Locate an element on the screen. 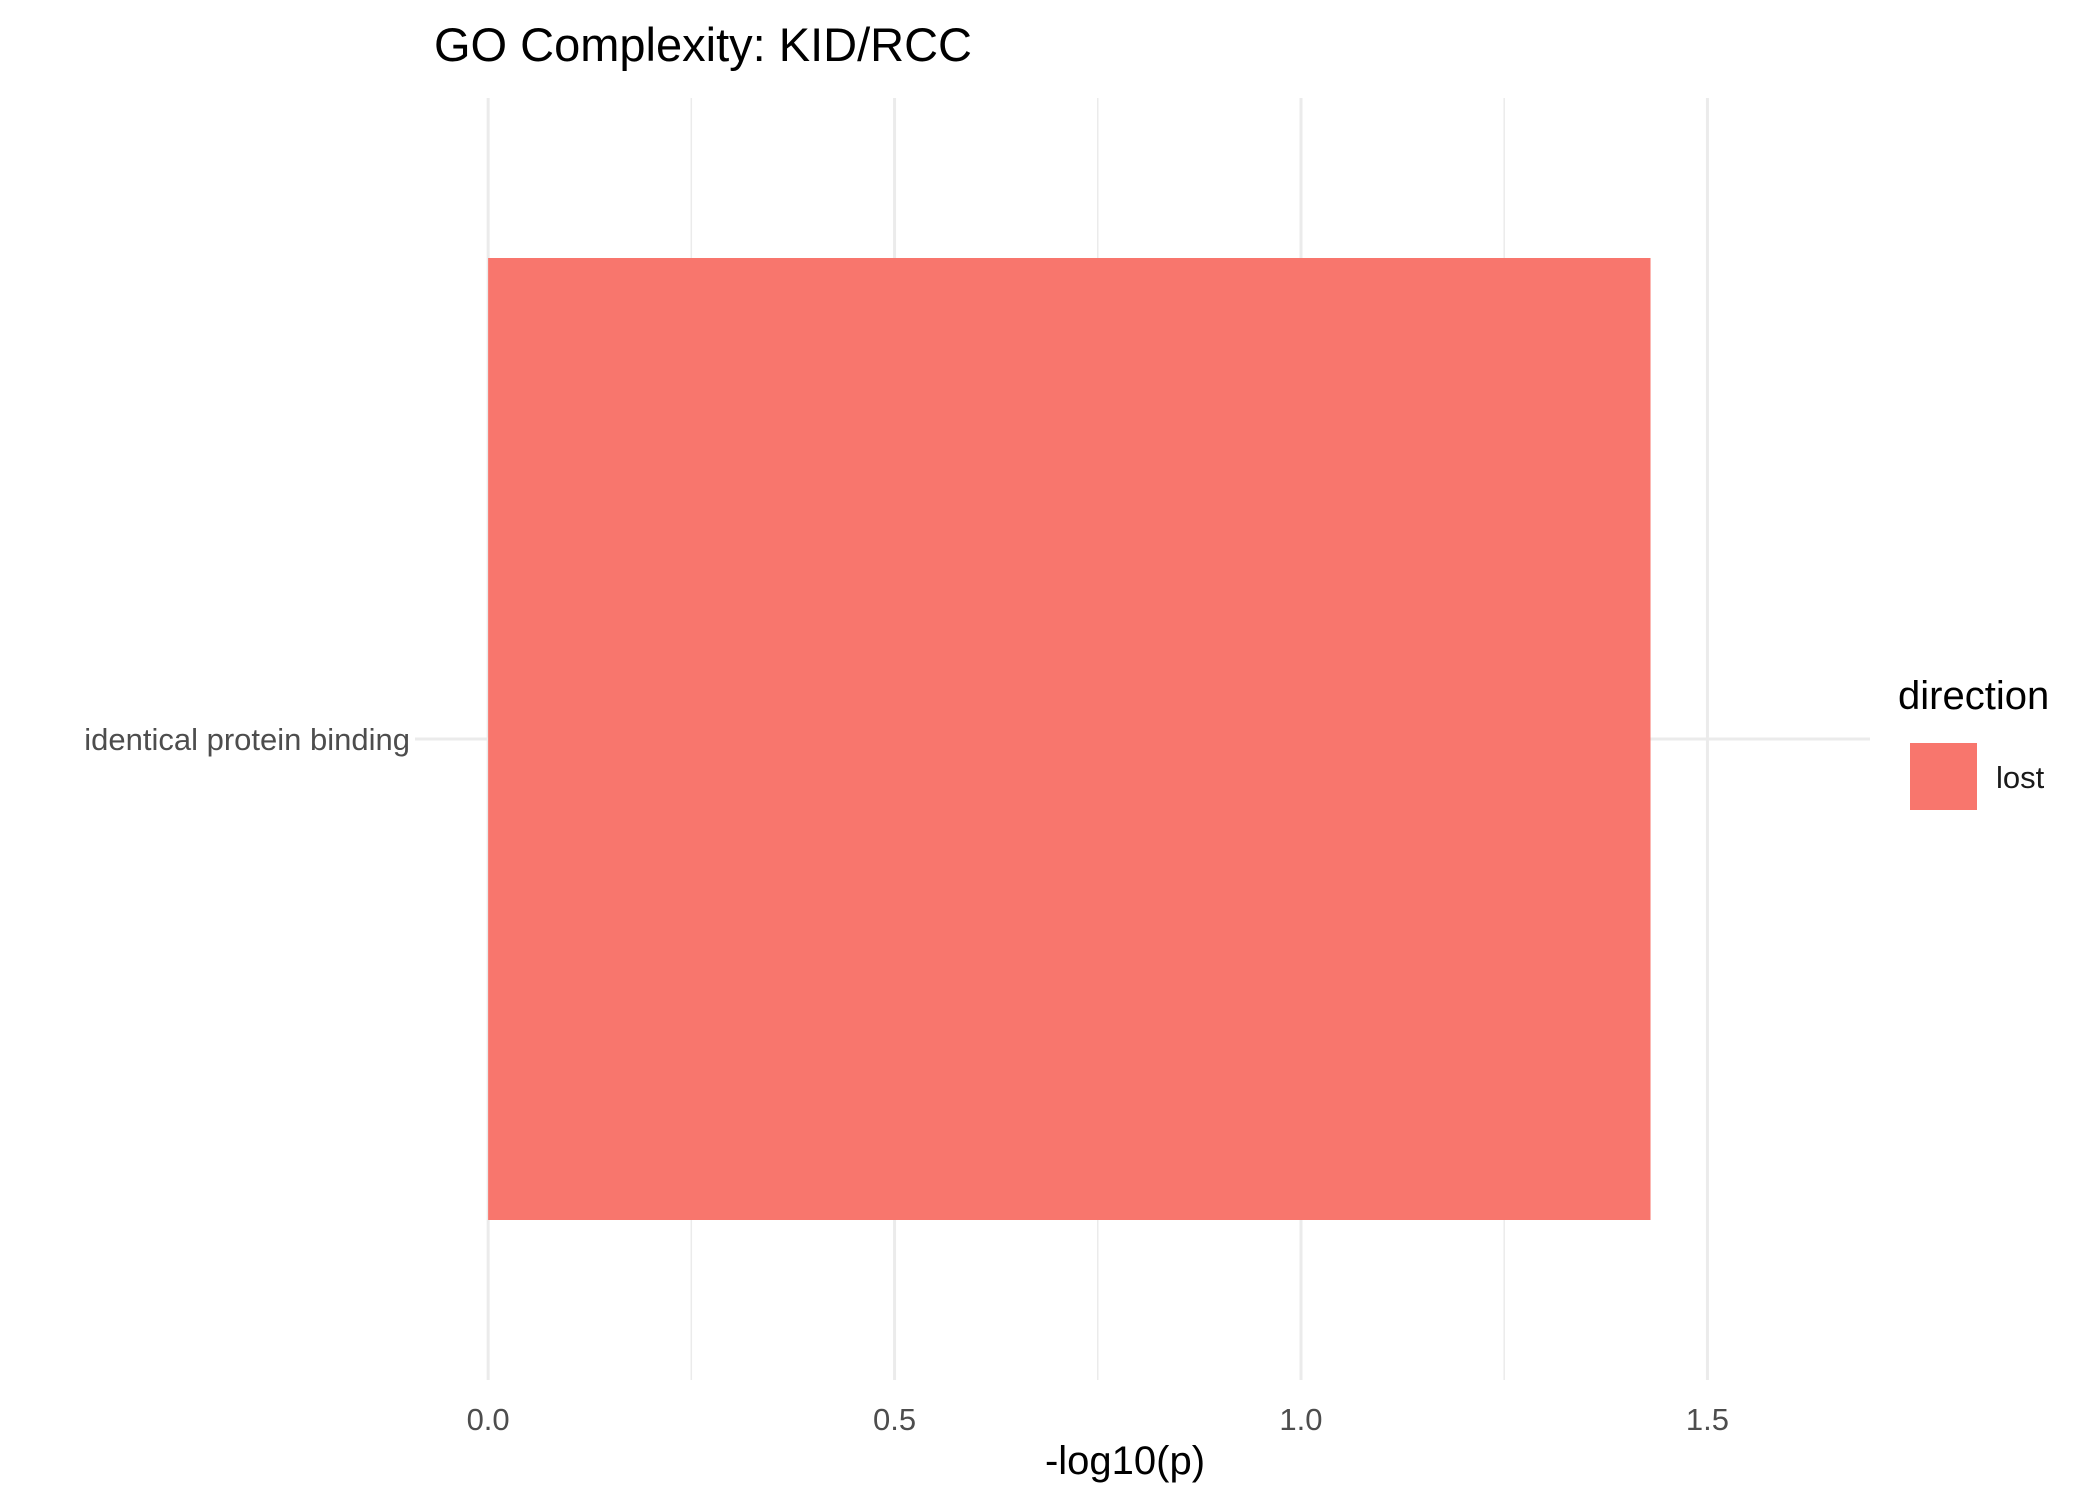  x-tick-label: 1.0 is located at coordinates (1300, 1419).